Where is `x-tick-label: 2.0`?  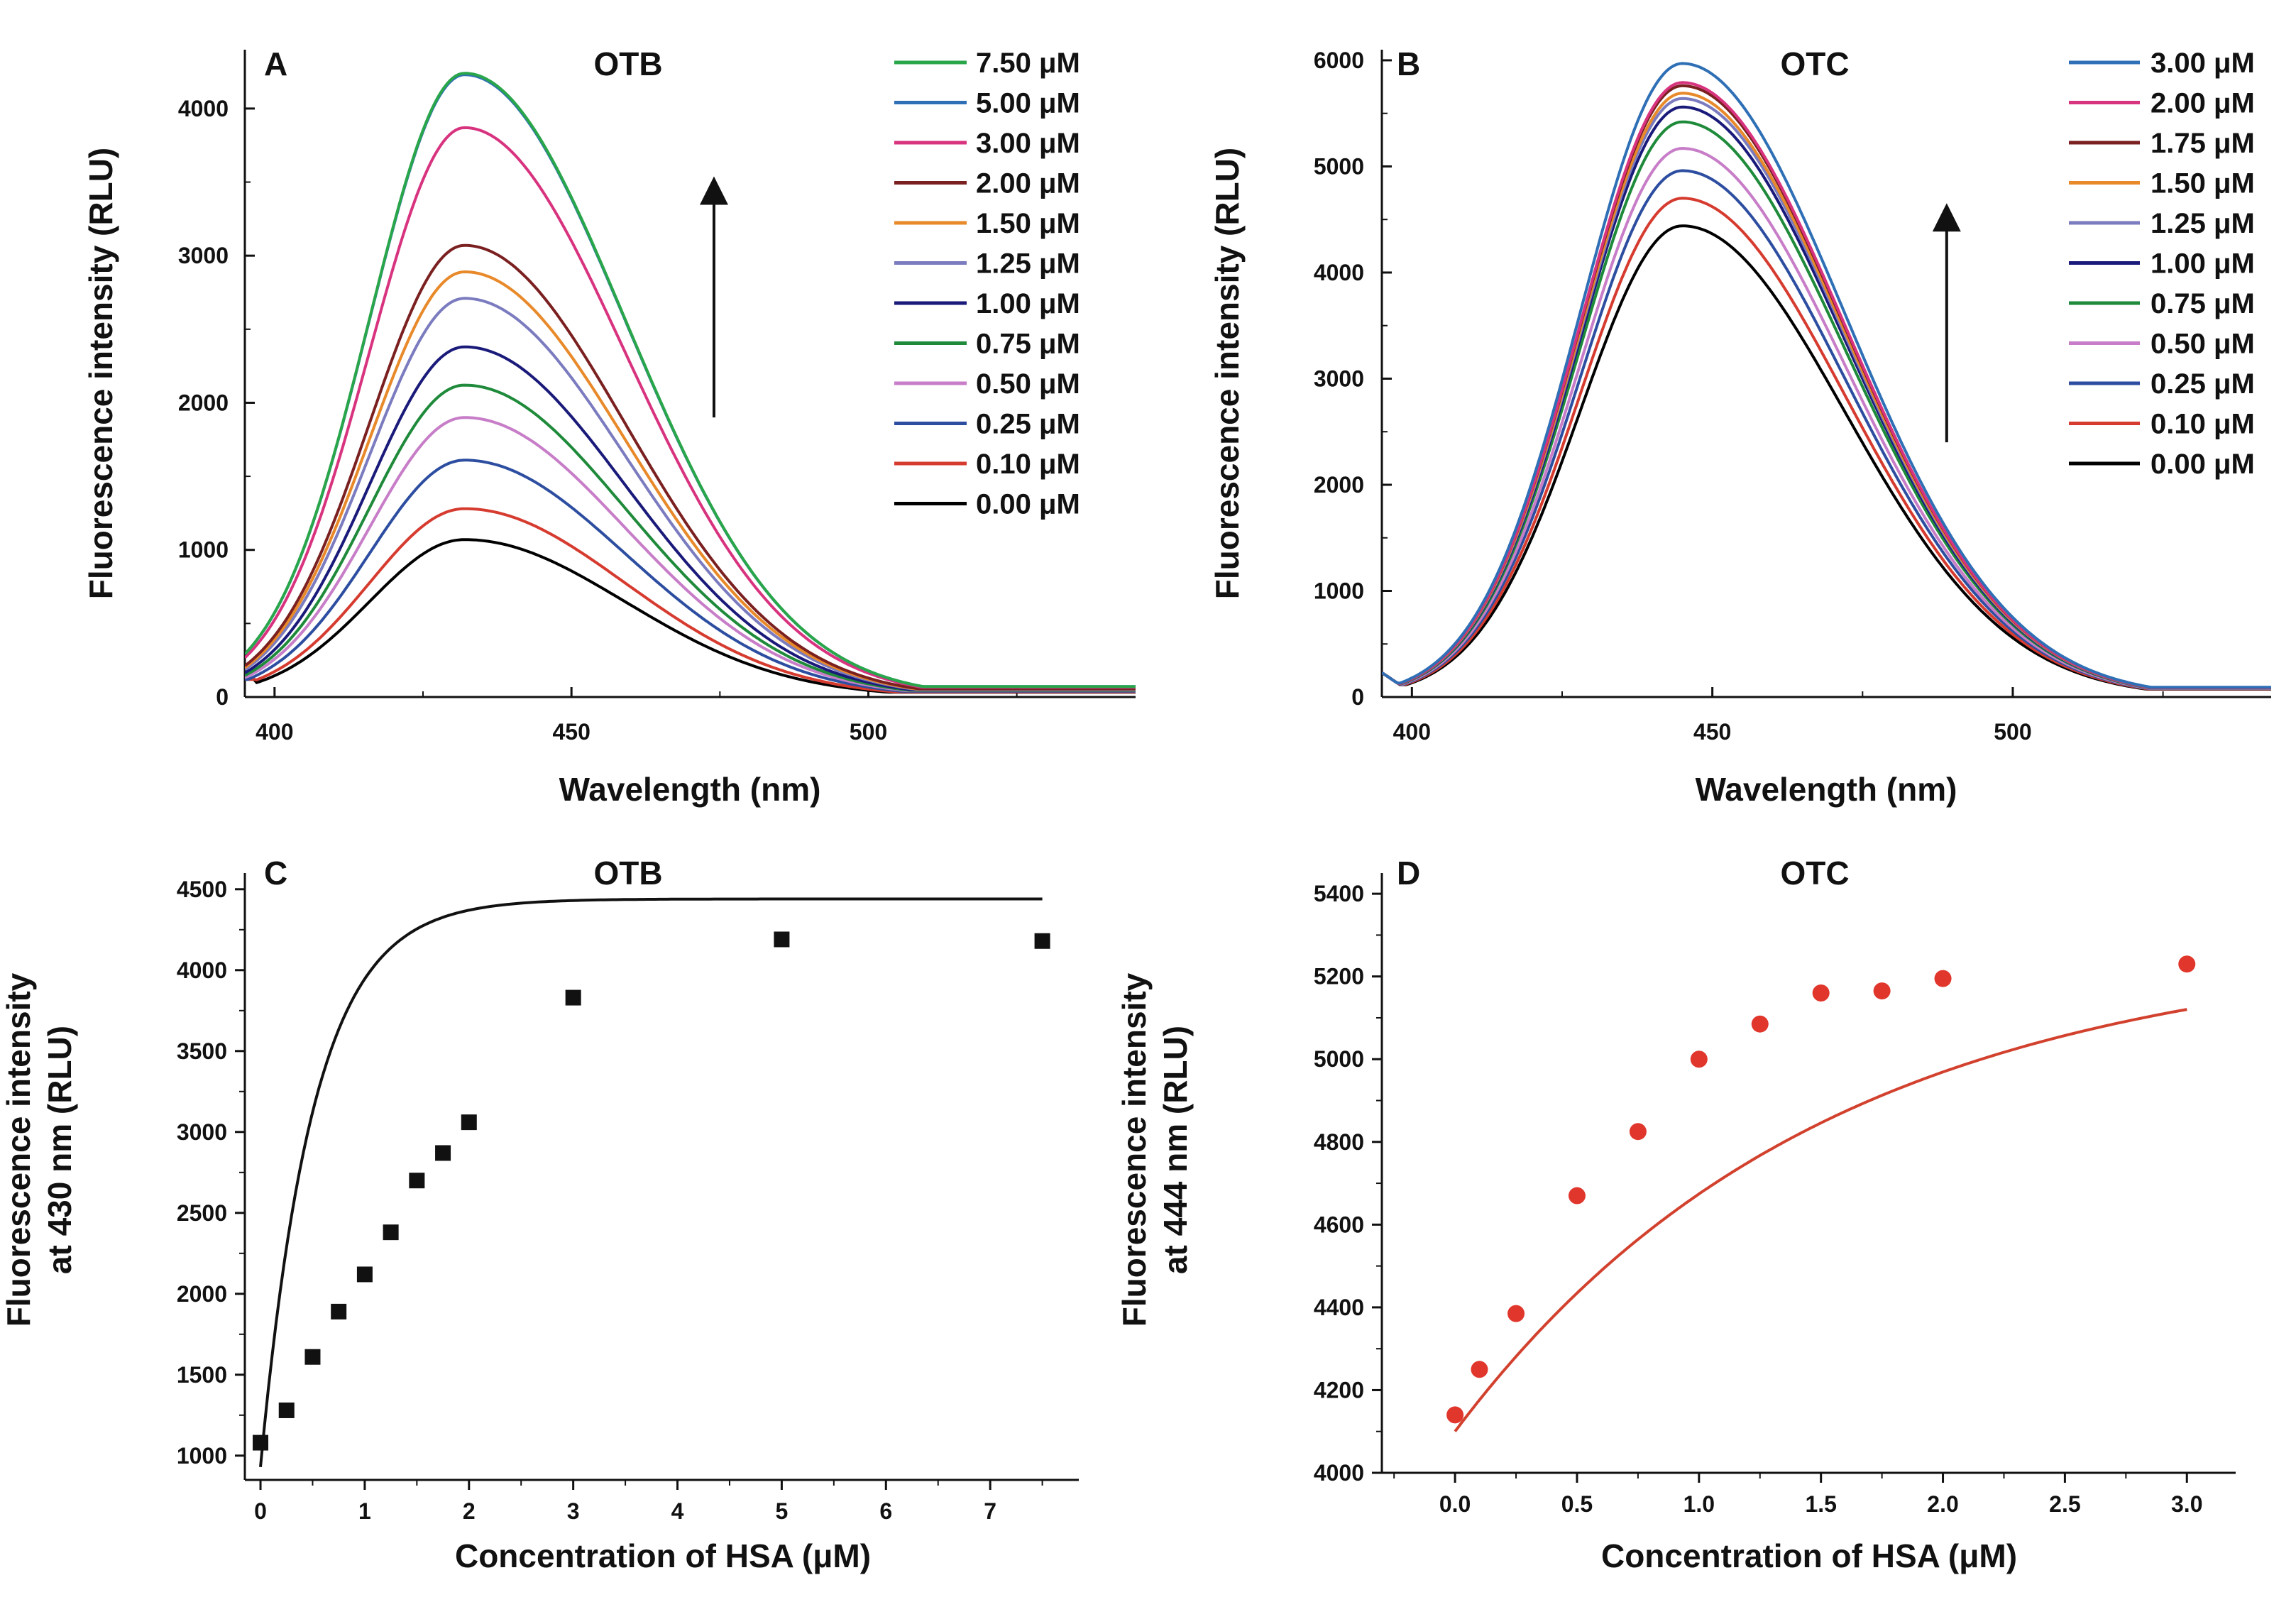
x-tick-label: 2.0 is located at coordinates (1942, 1504).